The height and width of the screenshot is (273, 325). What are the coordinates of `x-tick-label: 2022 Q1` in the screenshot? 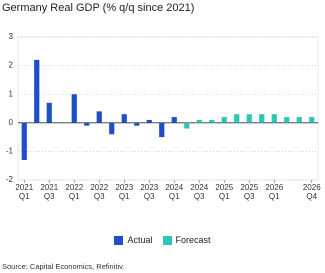 It's located at (74, 192).